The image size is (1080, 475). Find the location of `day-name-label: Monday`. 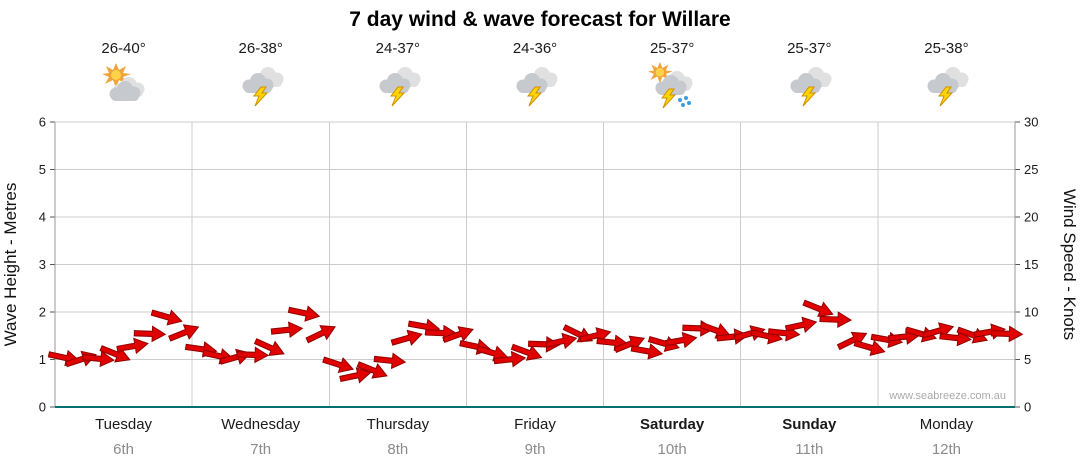

day-name-label: Monday is located at coordinates (946, 424).